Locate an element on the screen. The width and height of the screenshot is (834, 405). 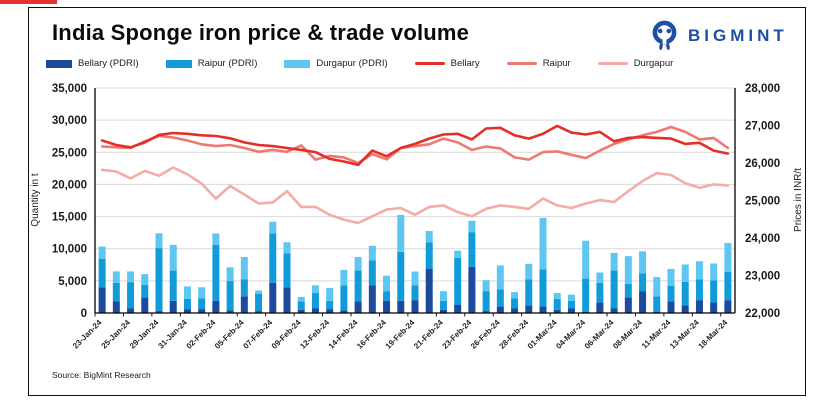
svg-text: 0 is located at coordinates (84, 314).